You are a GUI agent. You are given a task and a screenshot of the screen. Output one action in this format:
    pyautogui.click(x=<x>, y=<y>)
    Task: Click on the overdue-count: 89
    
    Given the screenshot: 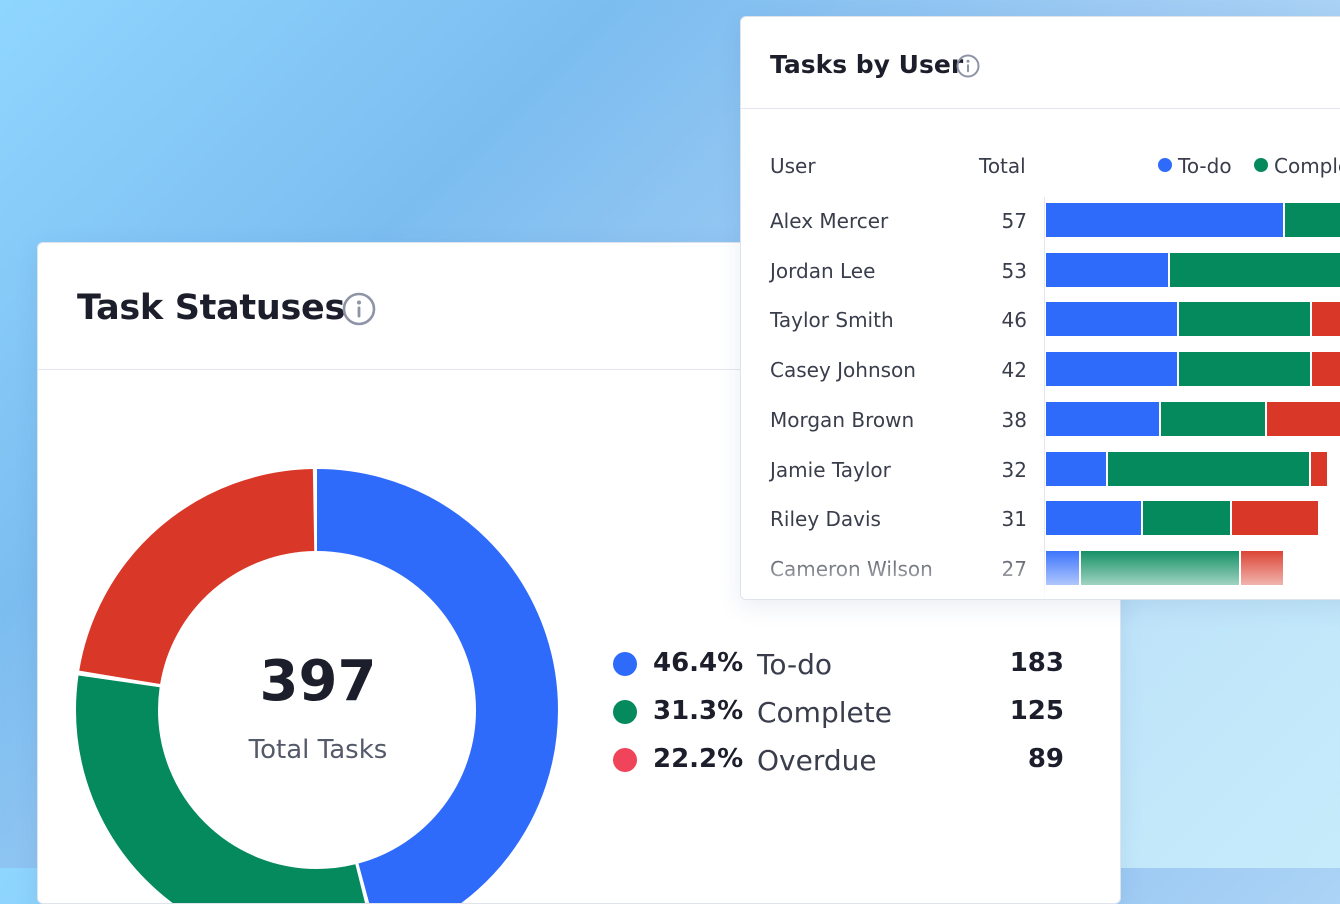 What is the action you would take?
    pyautogui.click(x=1046, y=759)
    